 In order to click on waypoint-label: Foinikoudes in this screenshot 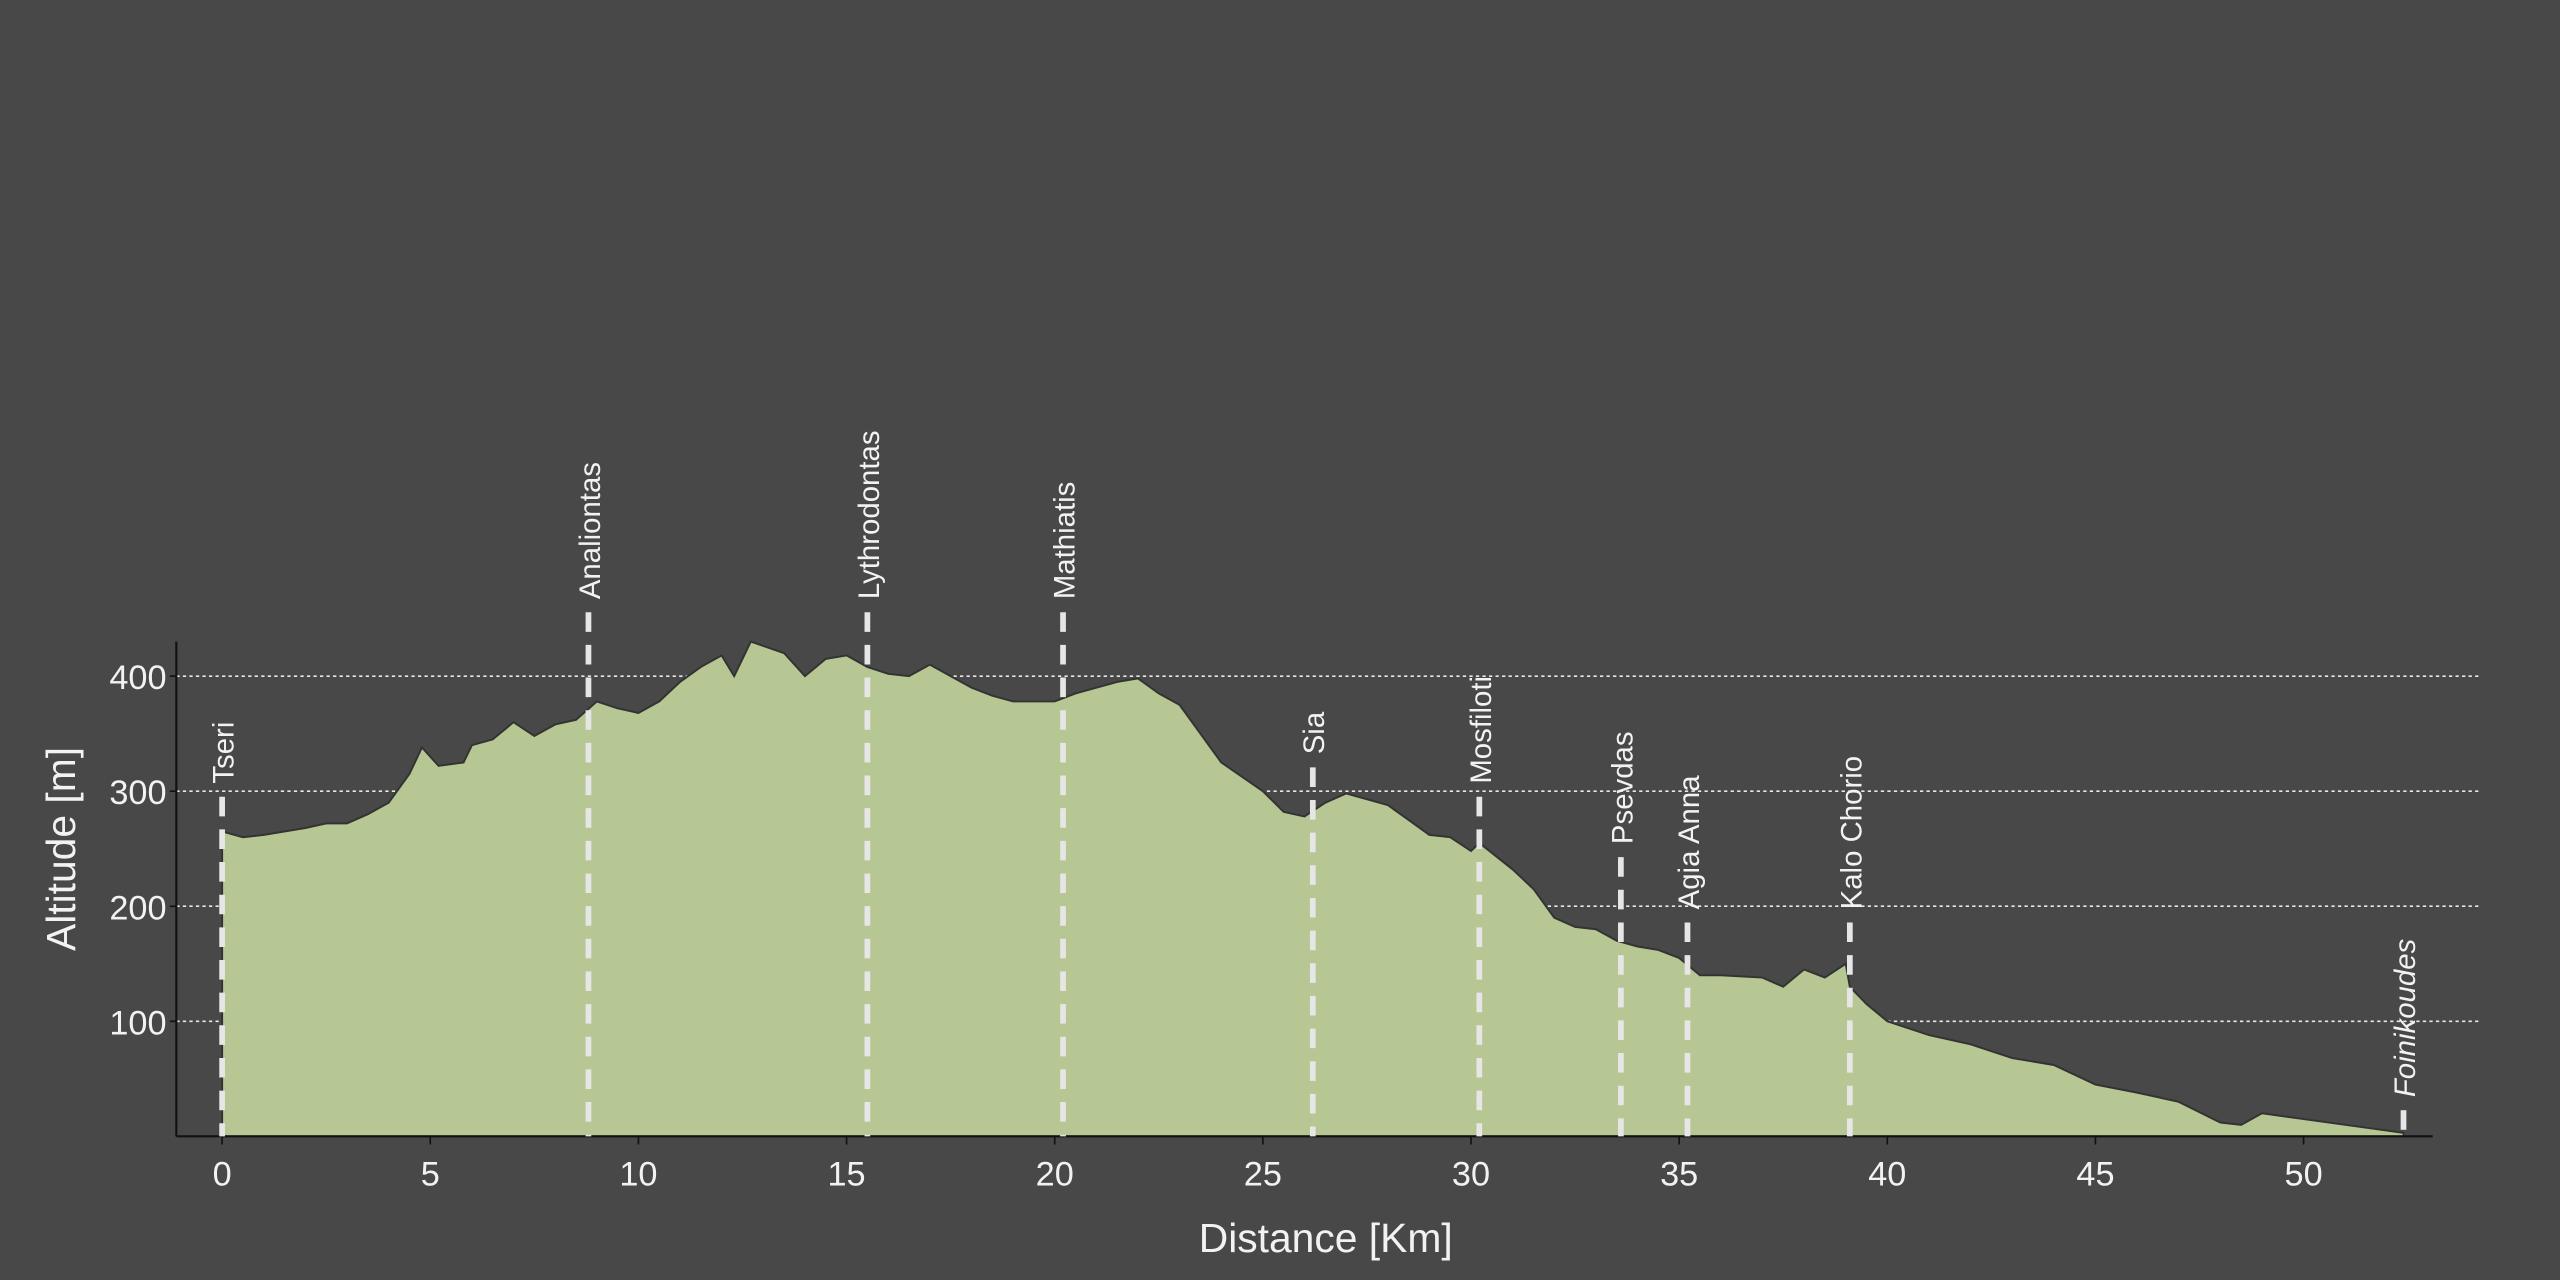, I will do `click(2405, 1017)`.